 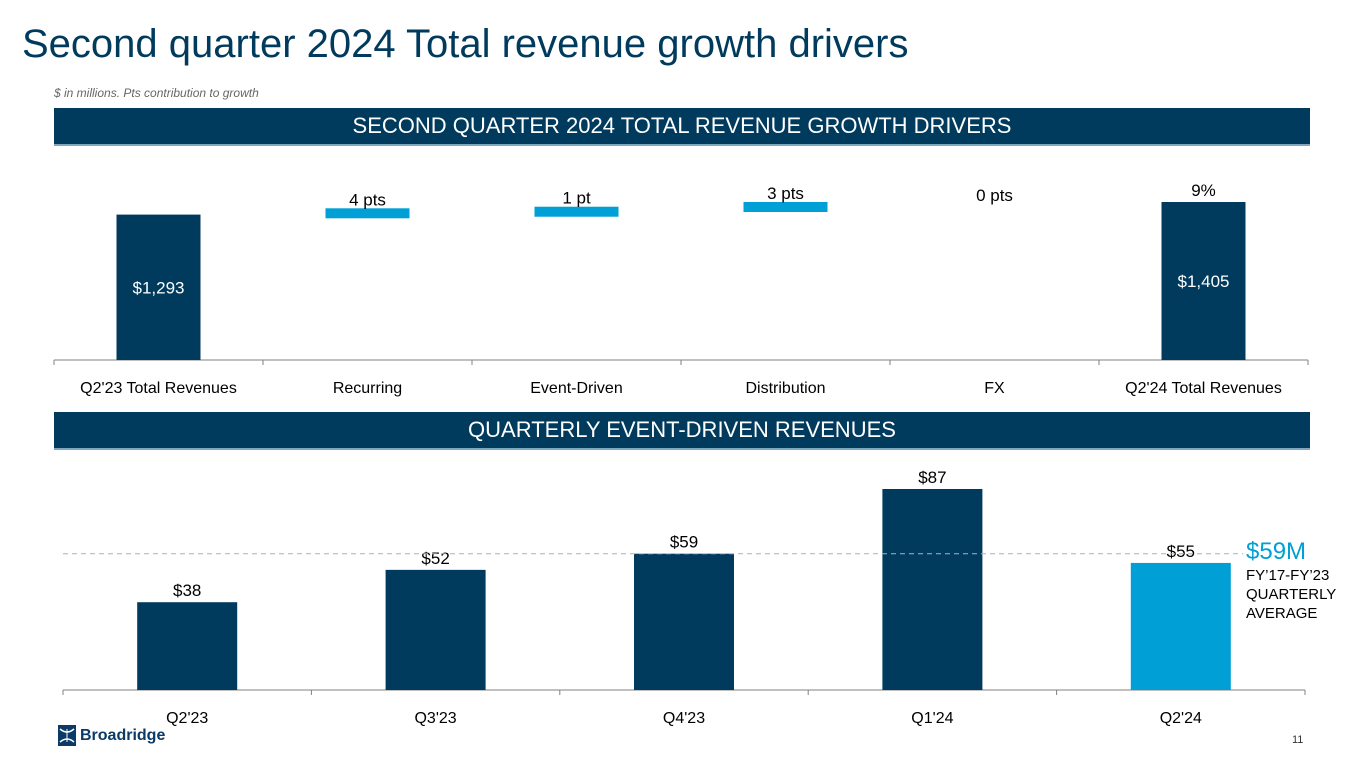 I want to click on event-category-label: Q2'24, so click(x=1181, y=718).